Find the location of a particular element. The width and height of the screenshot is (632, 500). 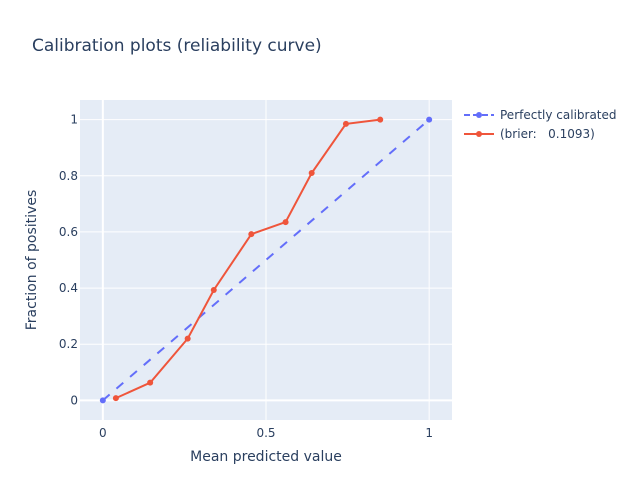

legend: Perfectly calibrated (brier: 0.1093) is located at coordinates (540, 124).